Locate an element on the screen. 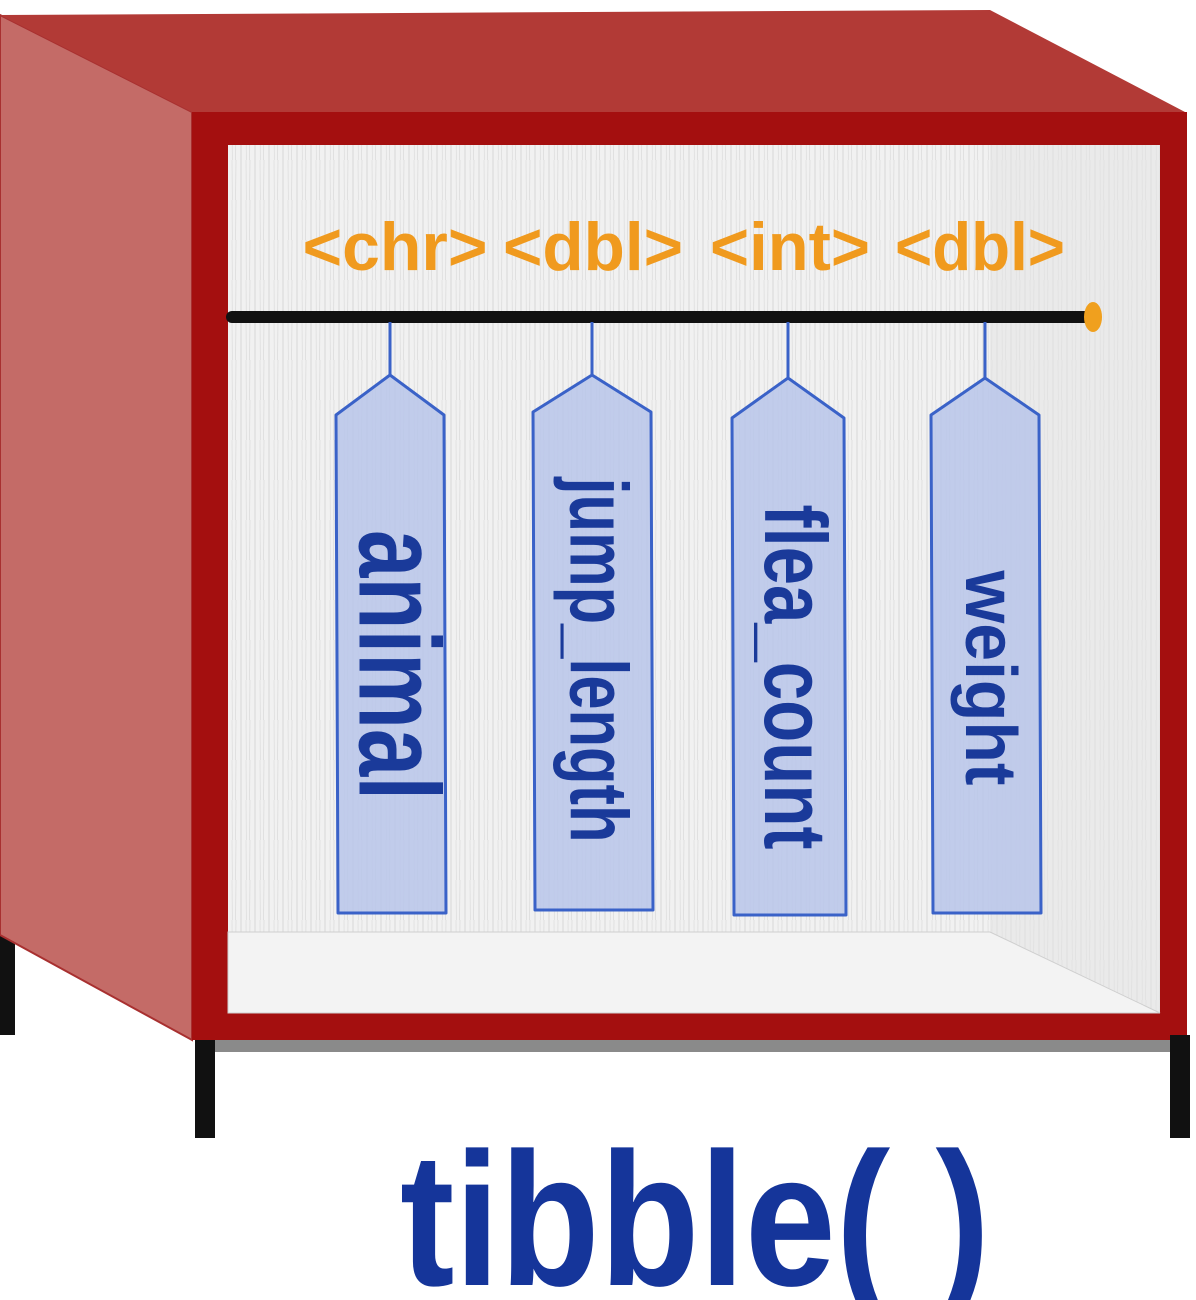 Image resolution: width=1196 pixels, height=1300 pixels. hanging-tag-flea-count: flea_count is located at coordinates (789, 619).